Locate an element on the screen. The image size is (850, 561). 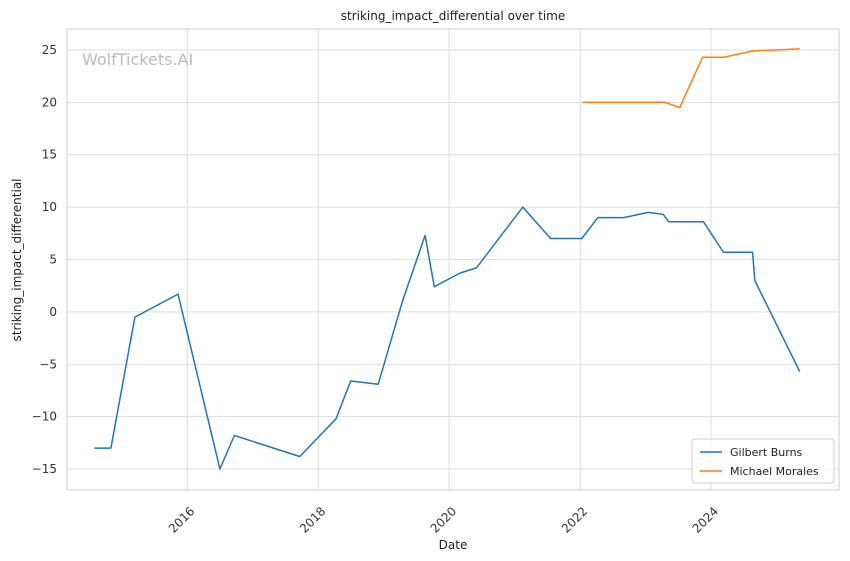
y-tick-label: −10 is located at coordinates (44, 417).